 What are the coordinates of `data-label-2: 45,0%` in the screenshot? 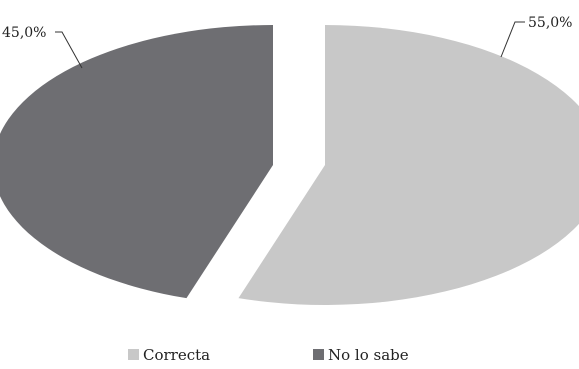 It's located at (24, 33).